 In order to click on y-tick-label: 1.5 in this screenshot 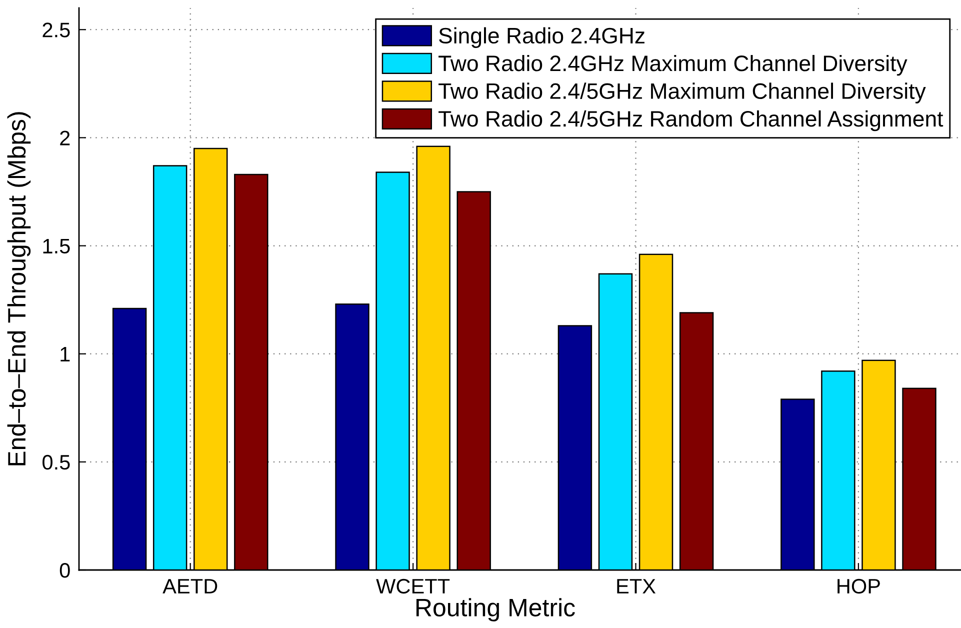, I will do `click(56, 246)`.